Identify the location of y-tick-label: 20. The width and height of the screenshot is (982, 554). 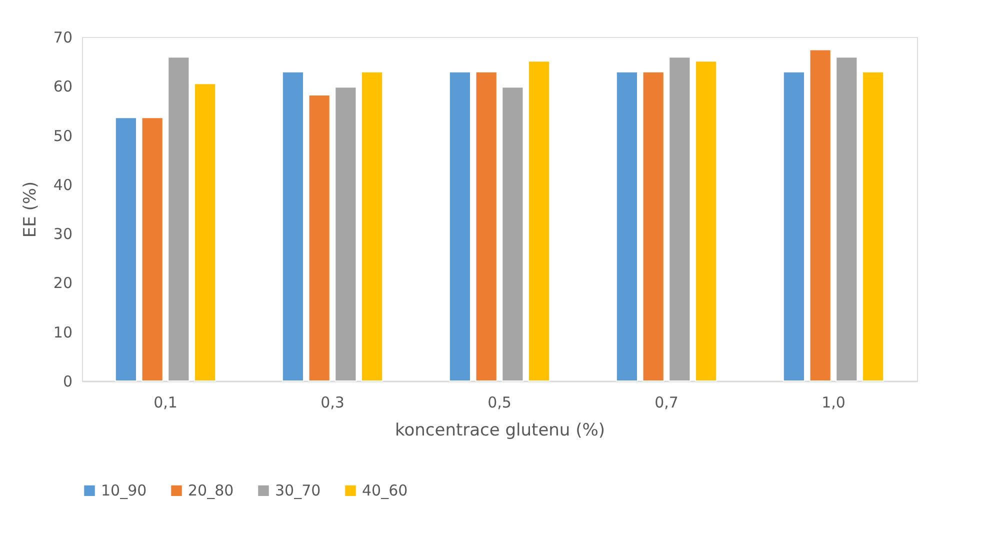
(62, 283).